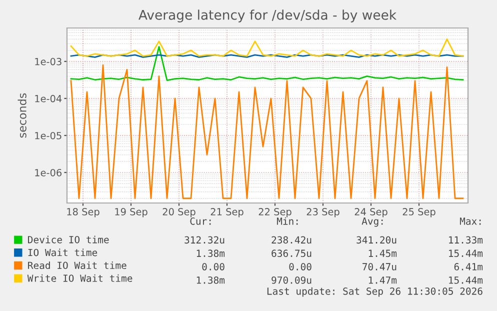  Describe the element at coordinates (275, 213) in the screenshot. I see `x-tick-label: 22 Sep` at that location.